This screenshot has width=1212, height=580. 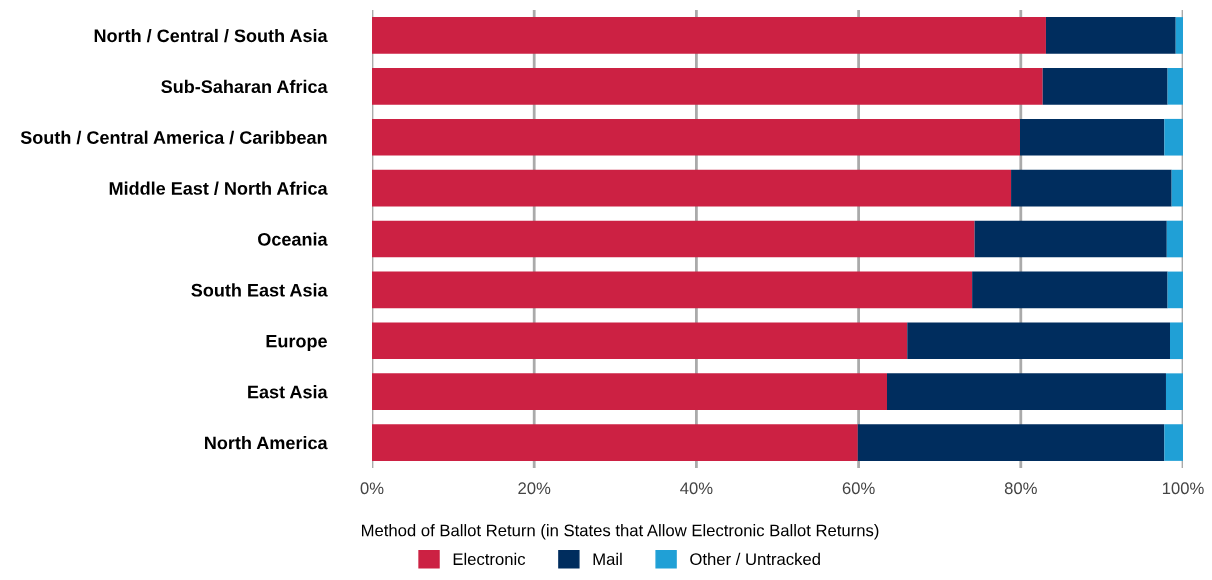 I want to click on y-tick-label: North America, so click(x=266, y=443).